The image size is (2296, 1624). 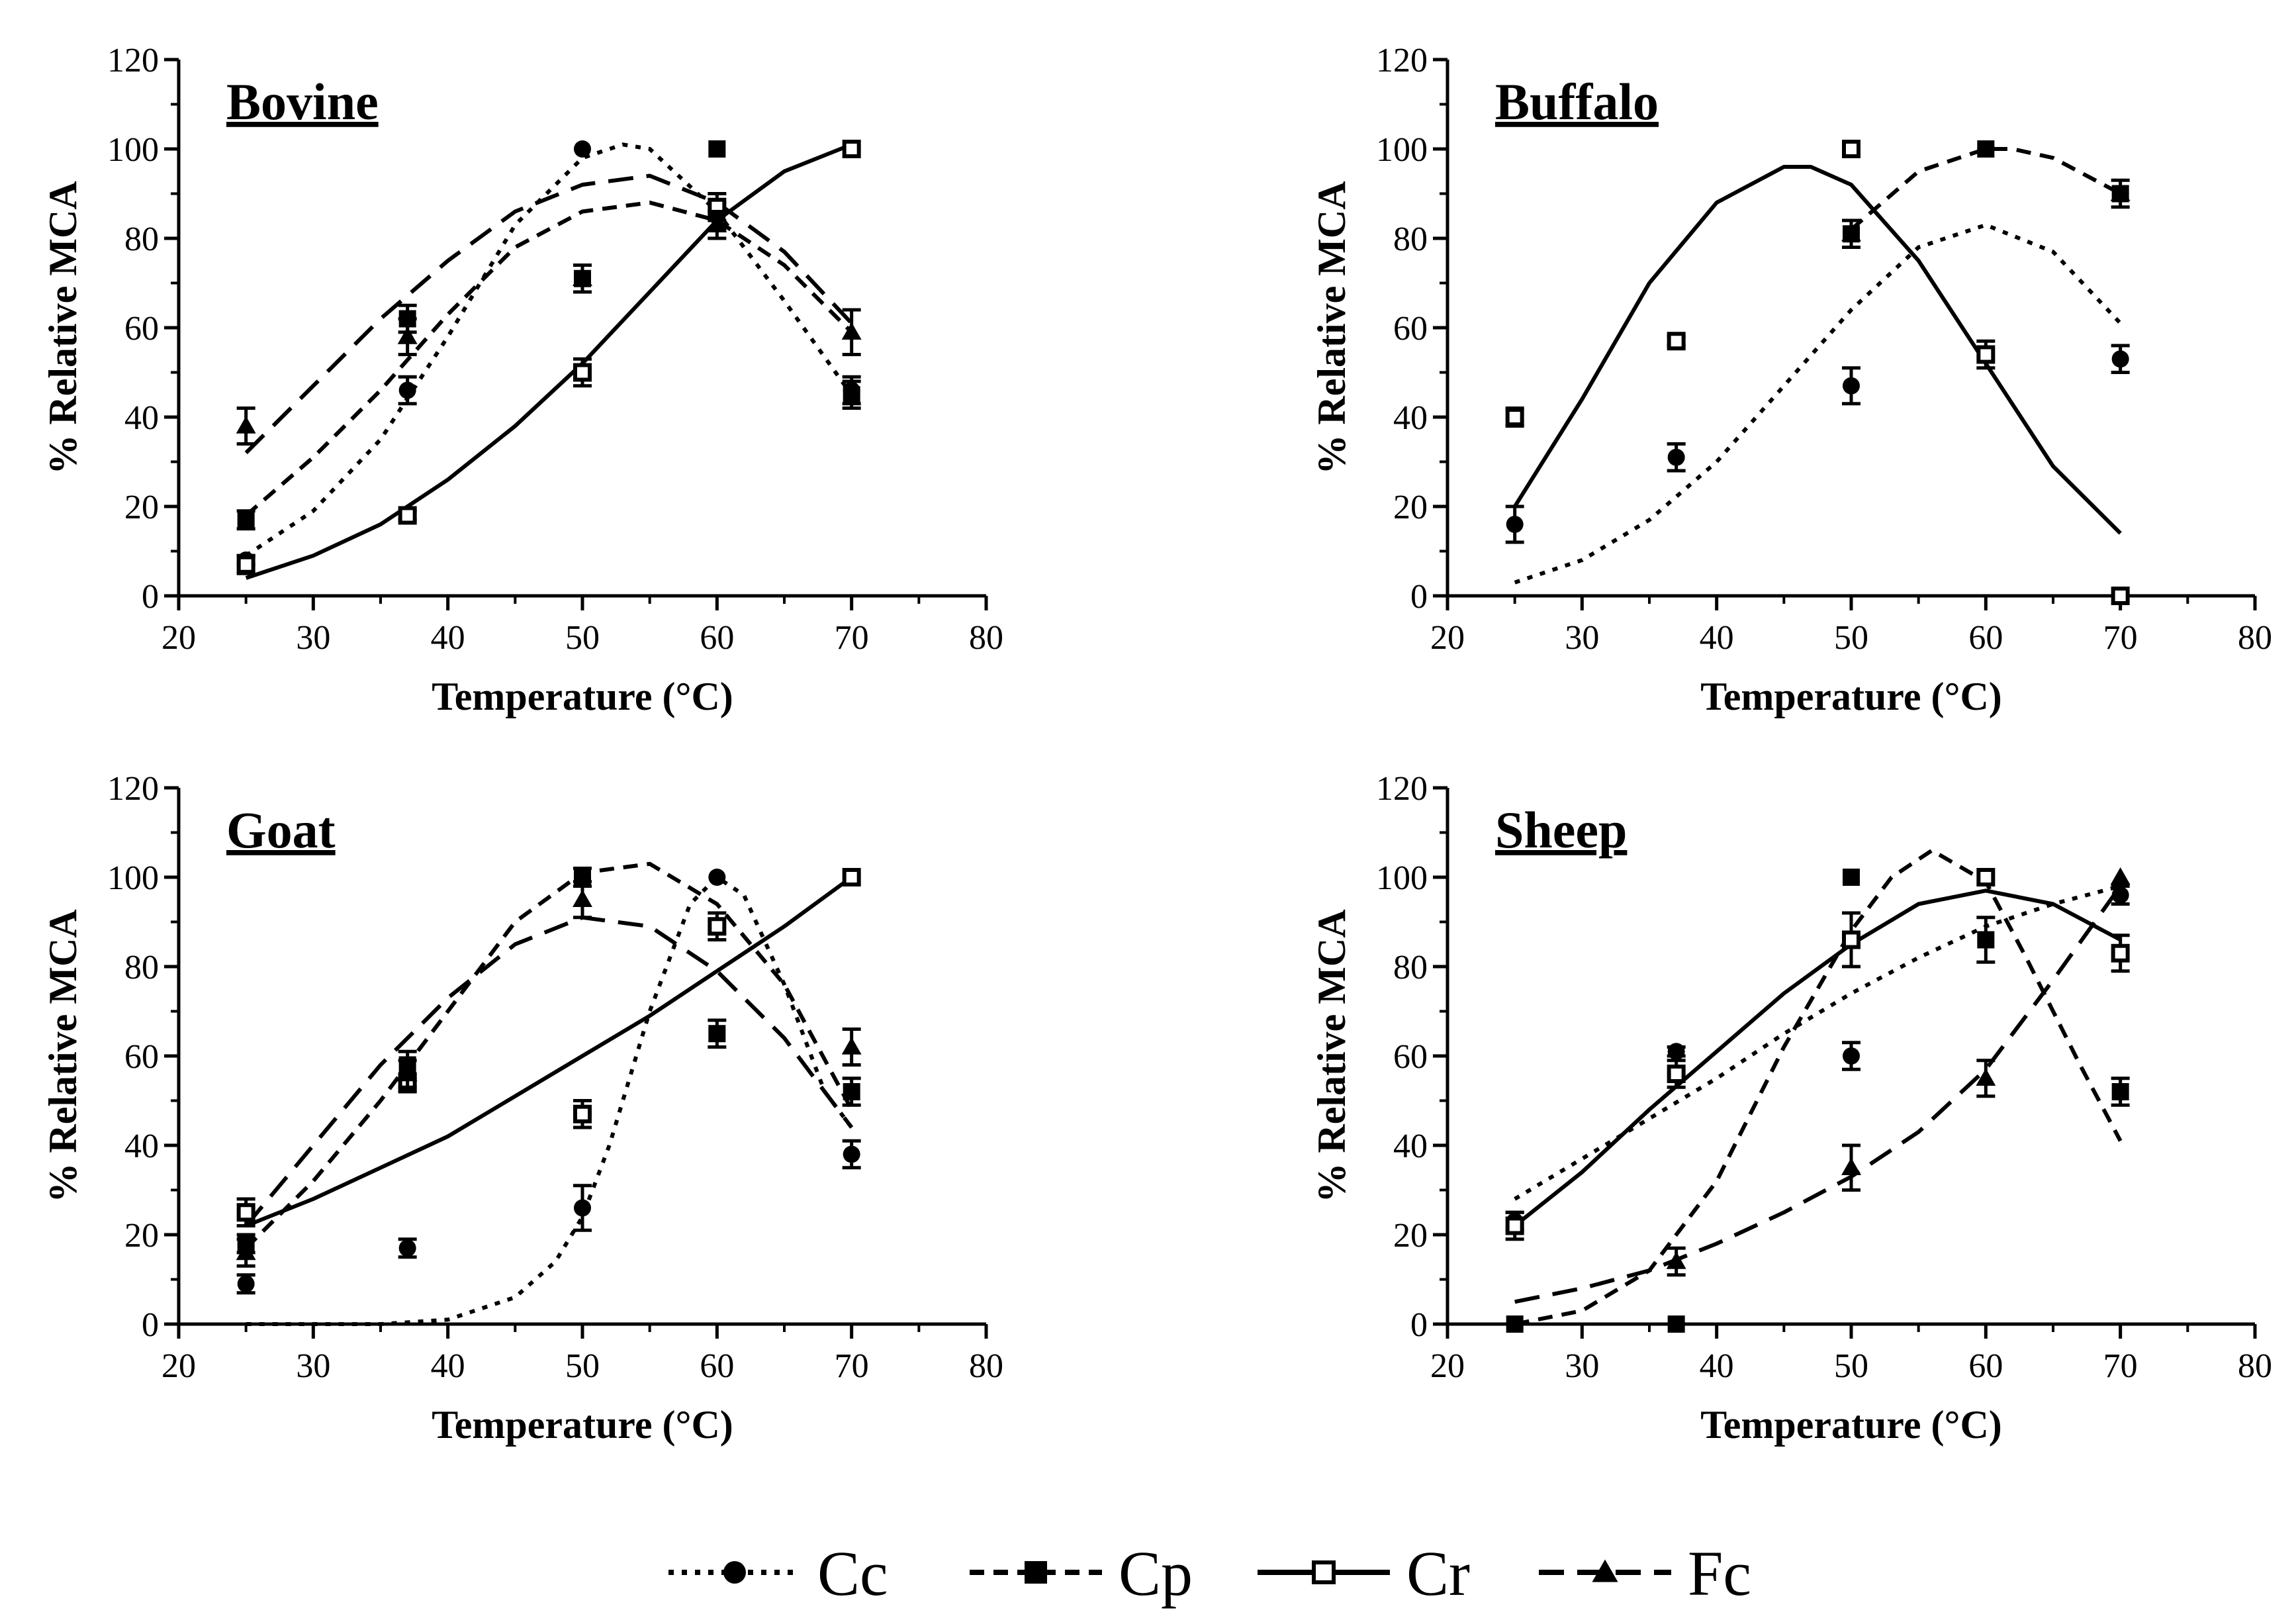 What do you see at coordinates (1438, 1573) in the screenshot?
I see `legend-label-cr: Cr` at bounding box center [1438, 1573].